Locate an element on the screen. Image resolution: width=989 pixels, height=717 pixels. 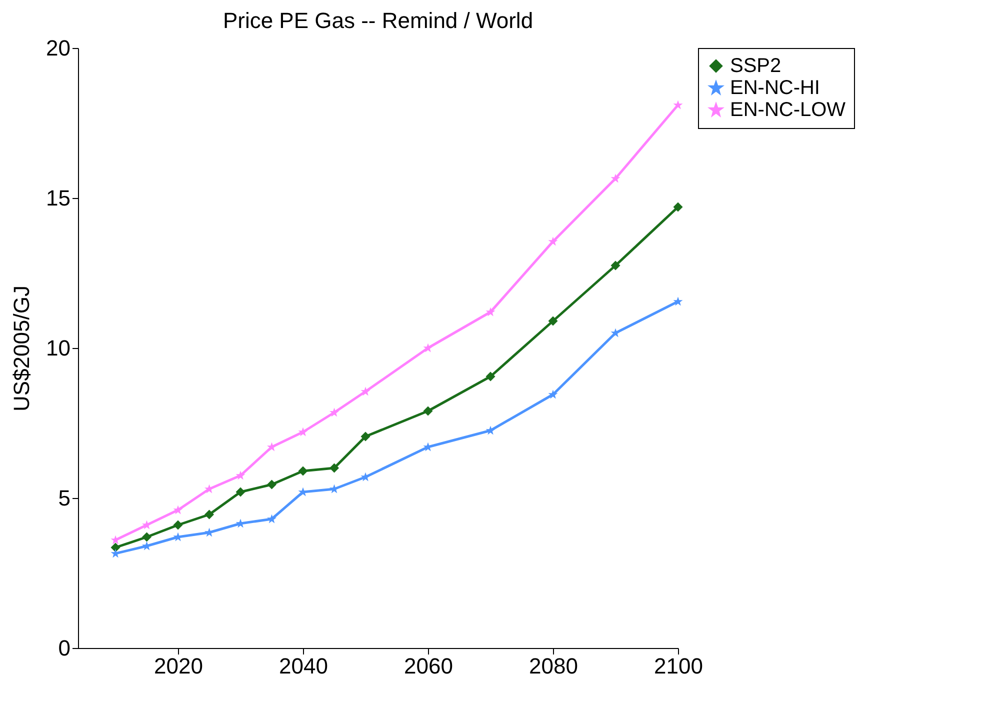
y-tick-label: 0 is located at coordinates (64, 648).